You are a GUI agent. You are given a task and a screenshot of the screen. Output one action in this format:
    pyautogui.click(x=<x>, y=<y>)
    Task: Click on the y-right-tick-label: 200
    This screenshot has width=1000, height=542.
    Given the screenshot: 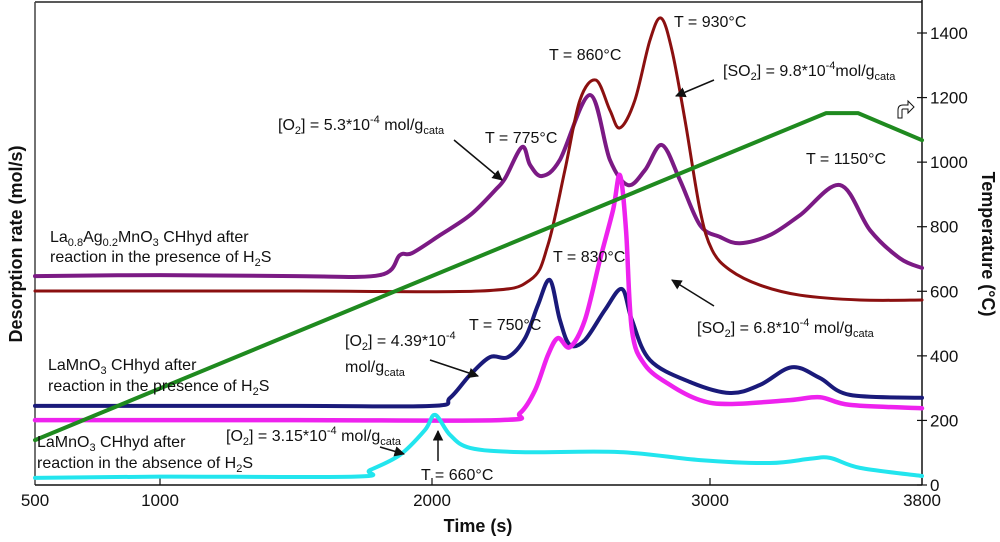 What is the action you would take?
    pyautogui.click(x=944, y=420)
    